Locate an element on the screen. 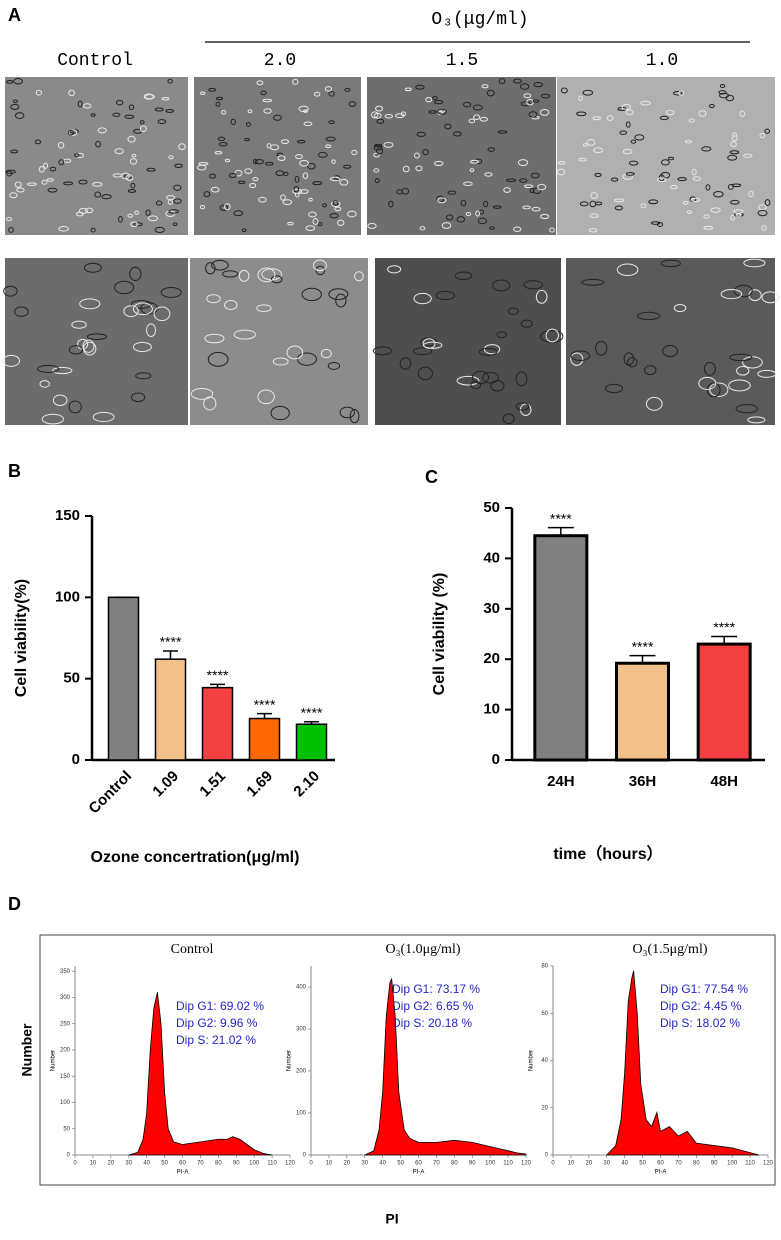 The height and width of the screenshot is (1240, 781). x-tick-label: 0 is located at coordinates (311, 1164).